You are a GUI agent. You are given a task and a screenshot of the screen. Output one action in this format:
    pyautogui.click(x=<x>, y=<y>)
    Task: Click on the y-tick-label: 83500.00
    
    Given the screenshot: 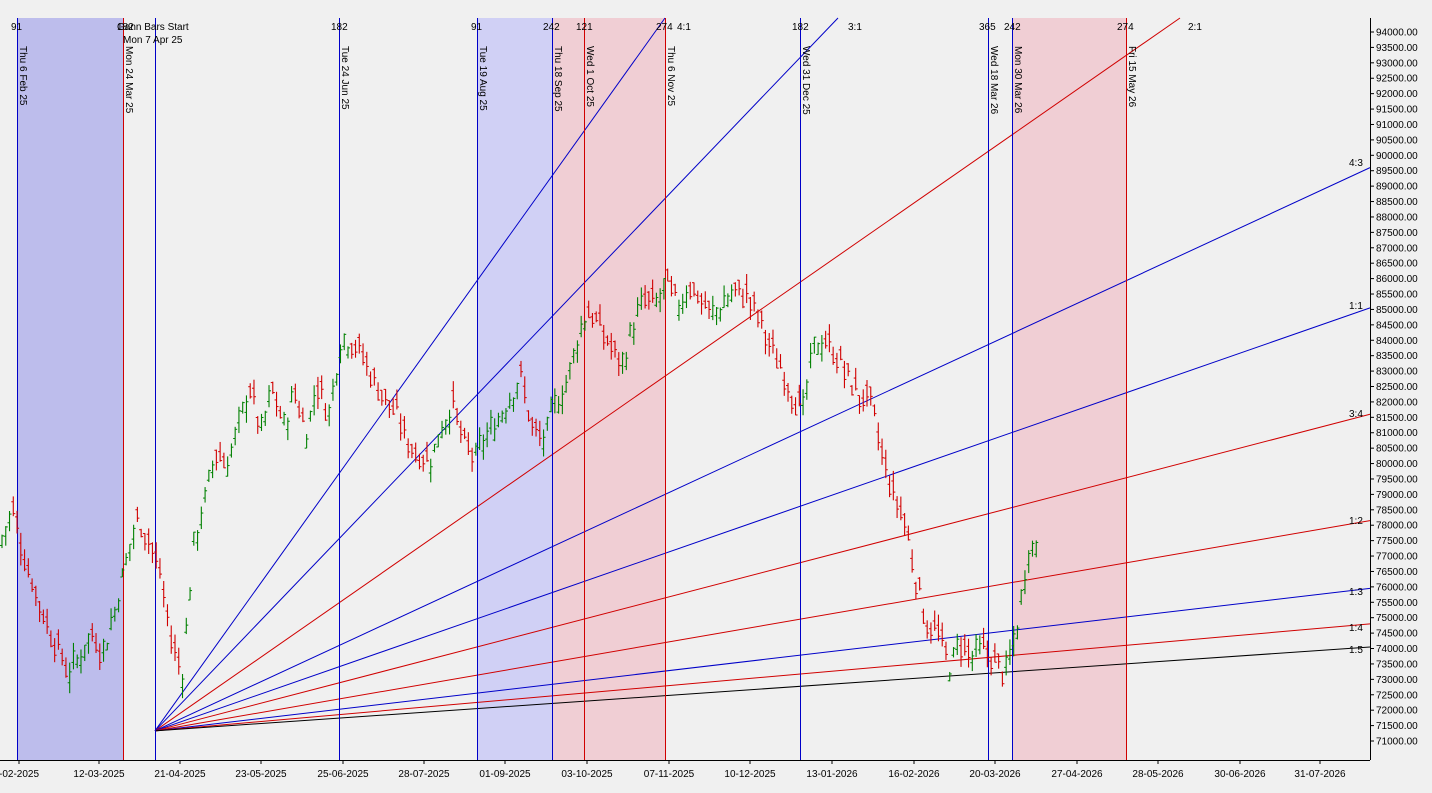 What is the action you would take?
    pyautogui.click(x=1397, y=356)
    